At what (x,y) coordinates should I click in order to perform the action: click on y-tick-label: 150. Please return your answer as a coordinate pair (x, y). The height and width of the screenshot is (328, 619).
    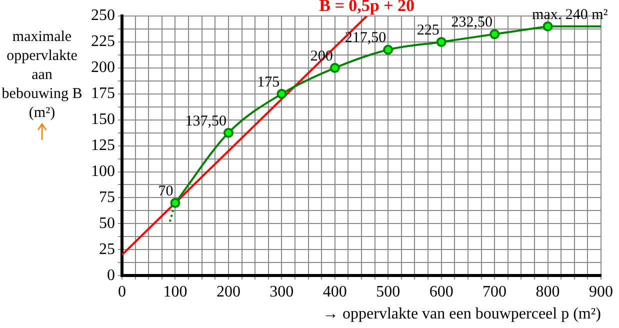
    Looking at the image, I should click on (103, 119).